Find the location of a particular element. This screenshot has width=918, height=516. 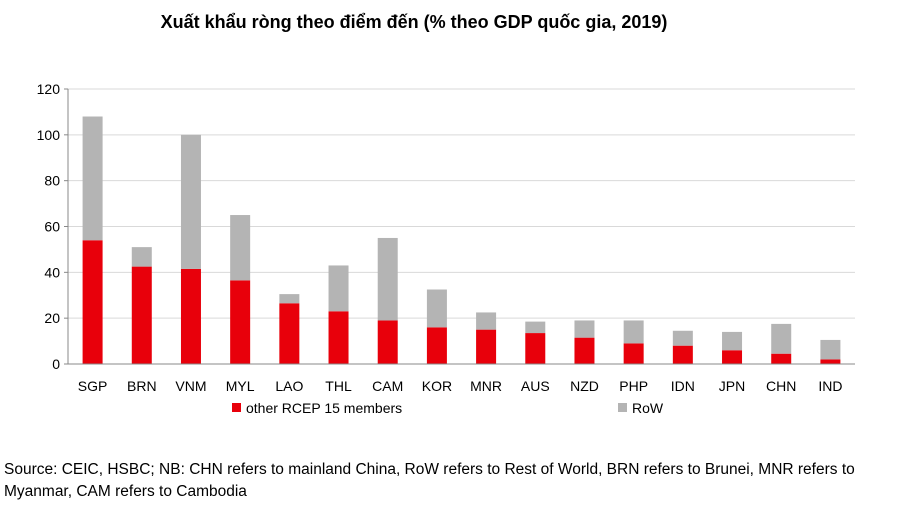

bar-nzd-row is located at coordinates (584, 329).